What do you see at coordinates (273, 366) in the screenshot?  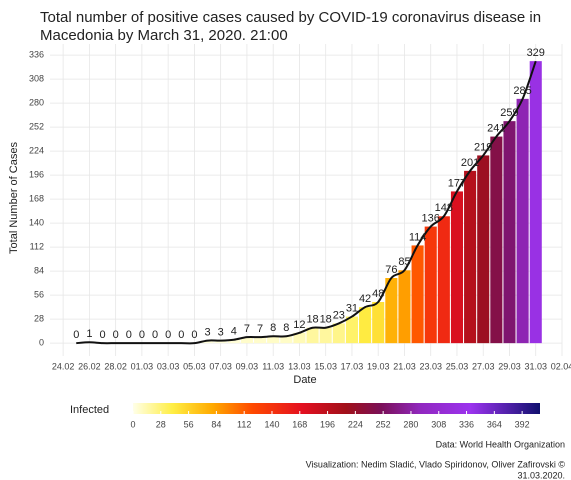 I see `x-tick-label: 11.03` at bounding box center [273, 366].